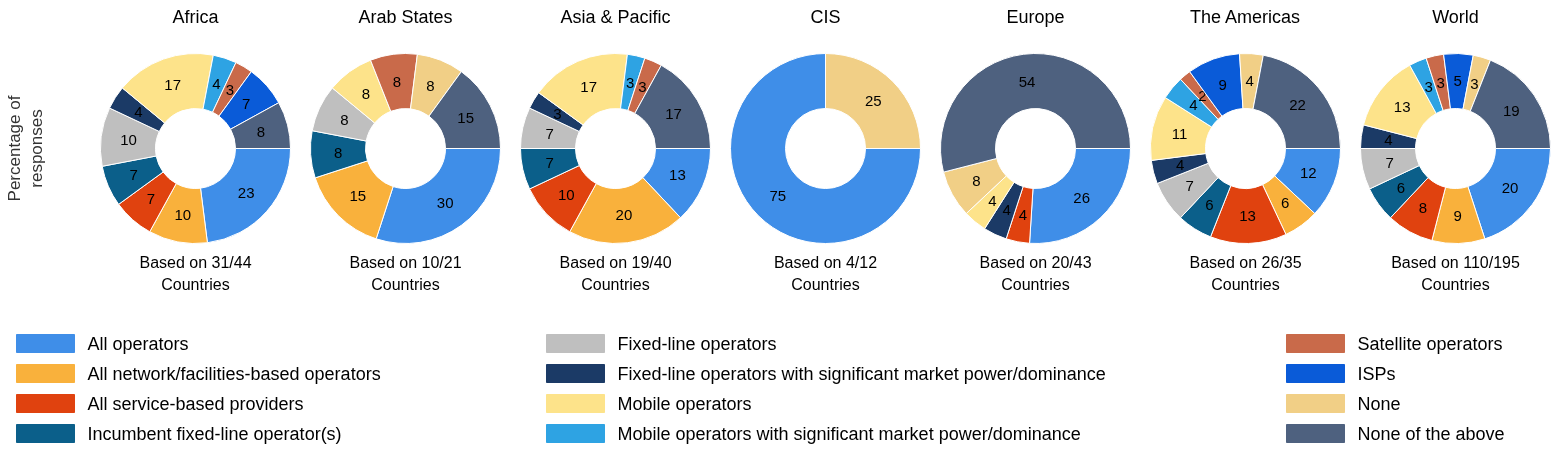 This screenshot has width=1564, height=471. What do you see at coordinates (825, 16) in the screenshot?
I see `chart-title: CIS` at bounding box center [825, 16].